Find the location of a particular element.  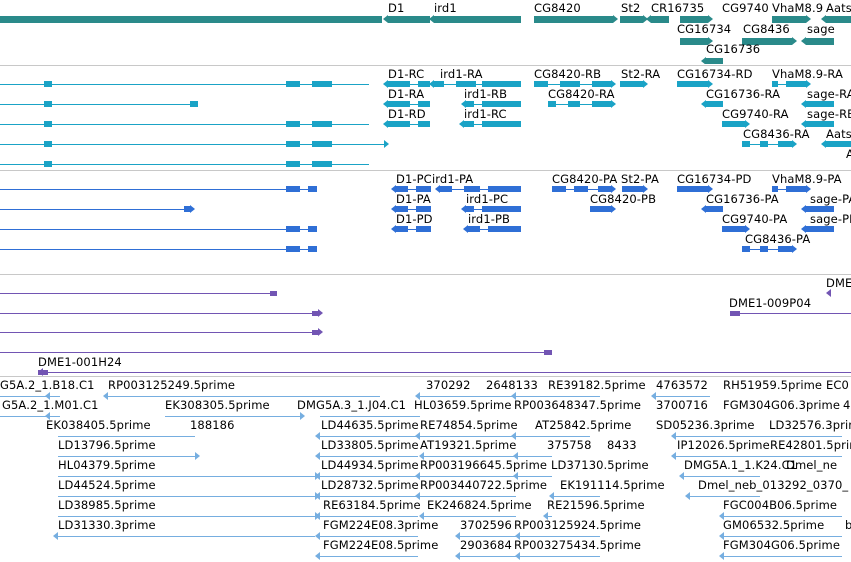

feature-label-gm06532-5prime: GM06532.5prime is located at coordinates (774, 525).